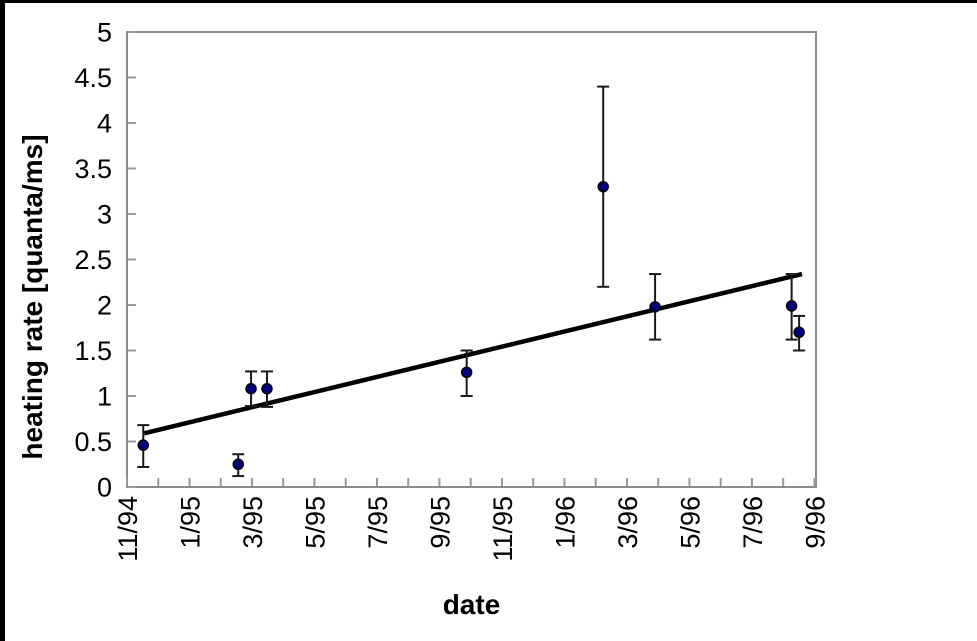  What do you see at coordinates (104, 32) in the screenshot?
I see `y-tick-label: 5` at bounding box center [104, 32].